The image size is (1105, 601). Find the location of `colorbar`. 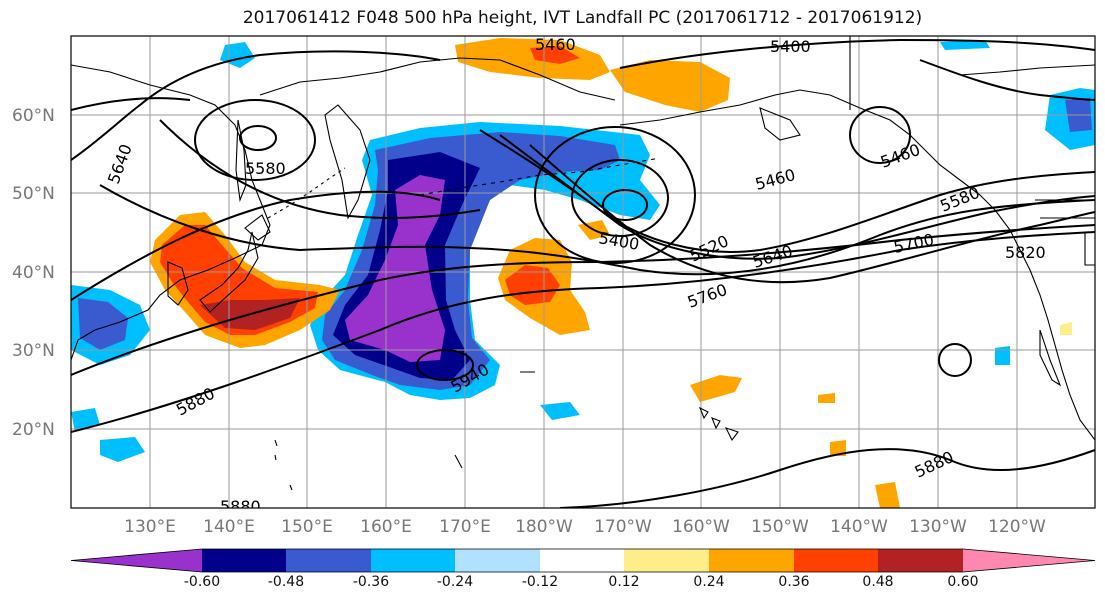

colorbar is located at coordinates (583, 560).